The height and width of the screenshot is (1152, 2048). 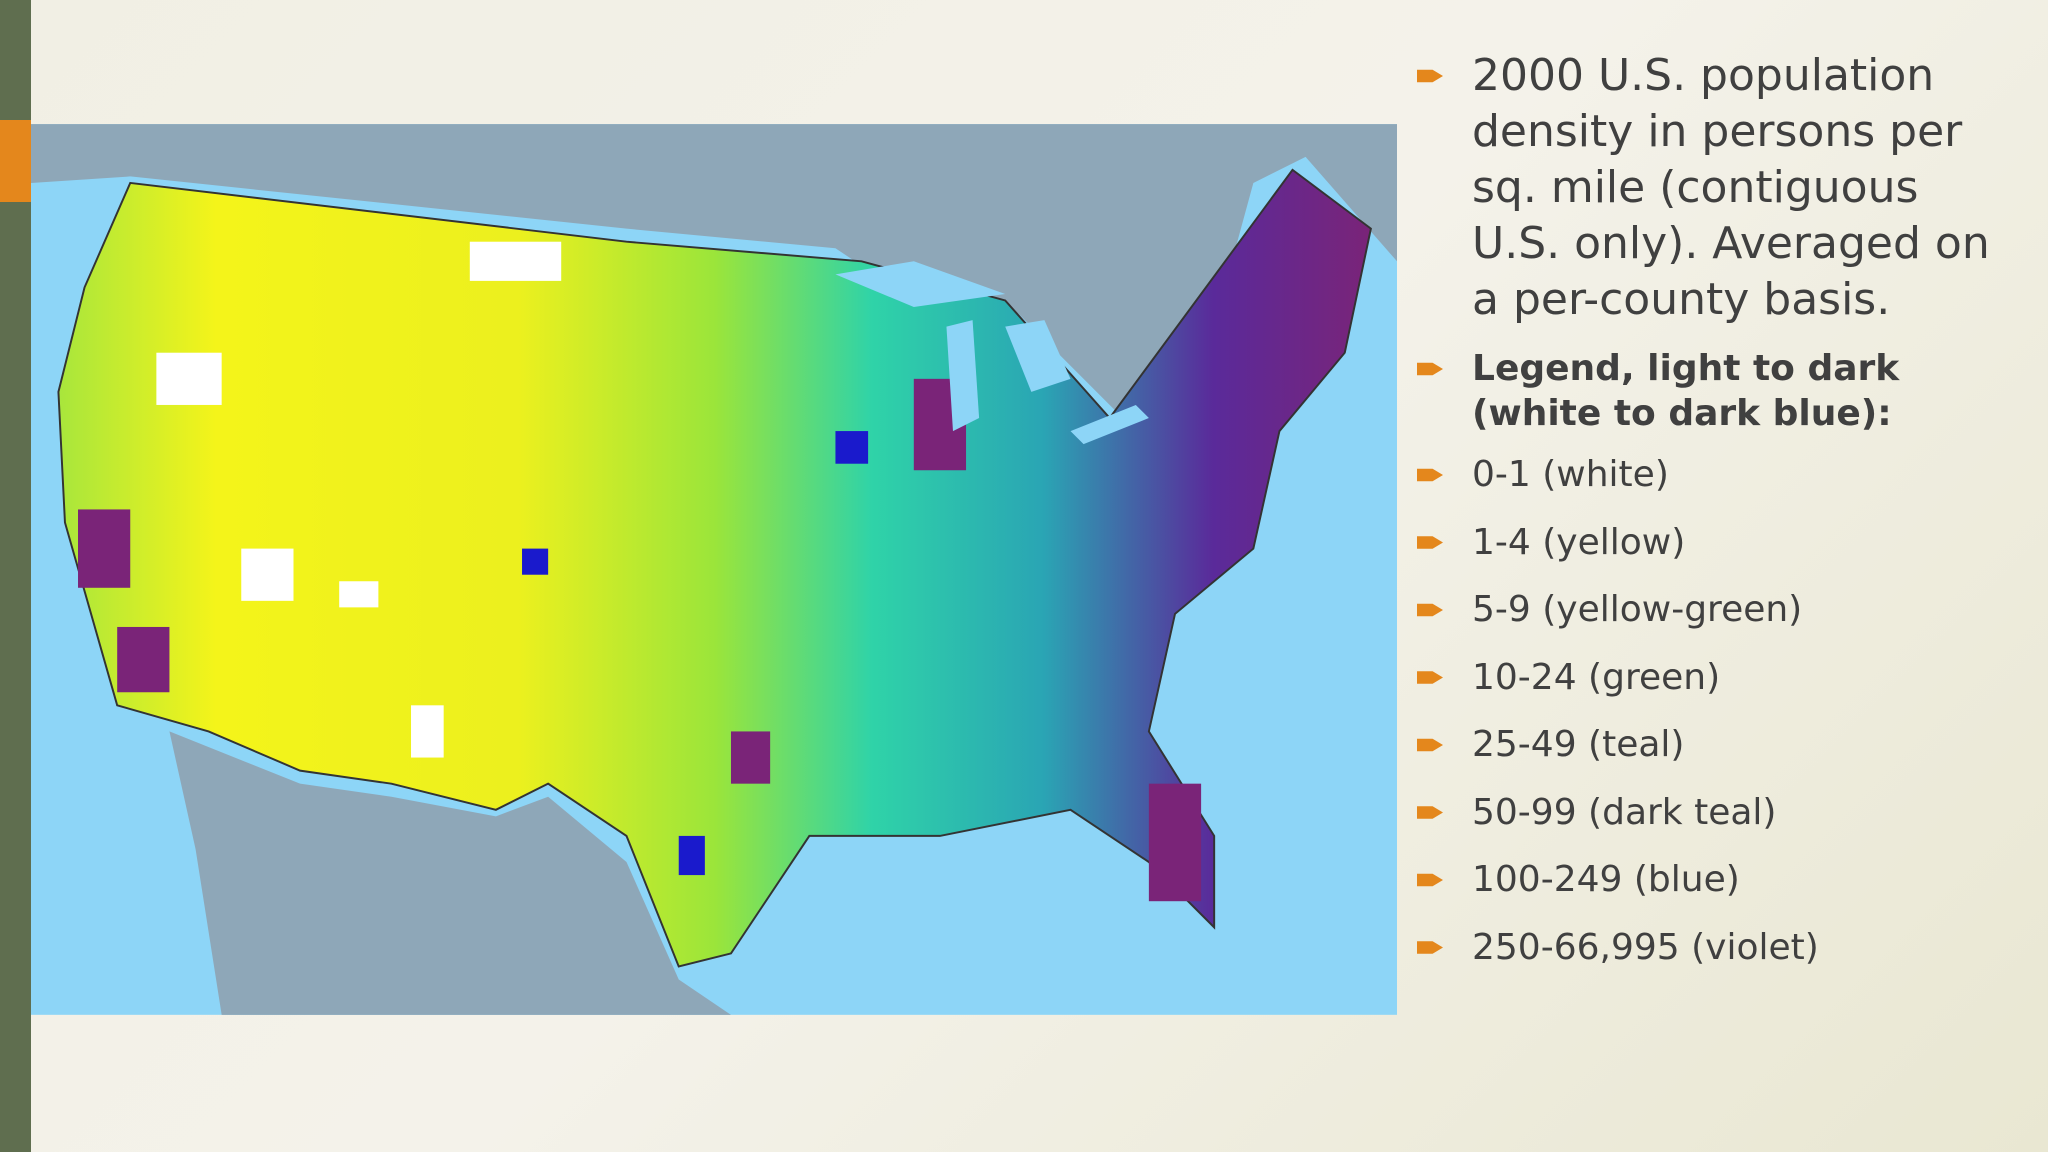 What do you see at coordinates (359, 499) in the screenshot?
I see `sparse-areas` at bounding box center [359, 499].